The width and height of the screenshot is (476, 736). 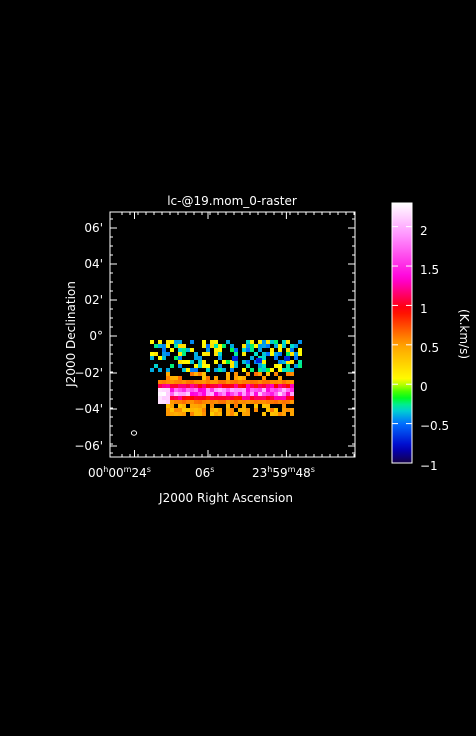 What do you see at coordinates (93, 264) in the screenshot?
I see `y-tick-label: 04'` at bounding box center [93, 264].